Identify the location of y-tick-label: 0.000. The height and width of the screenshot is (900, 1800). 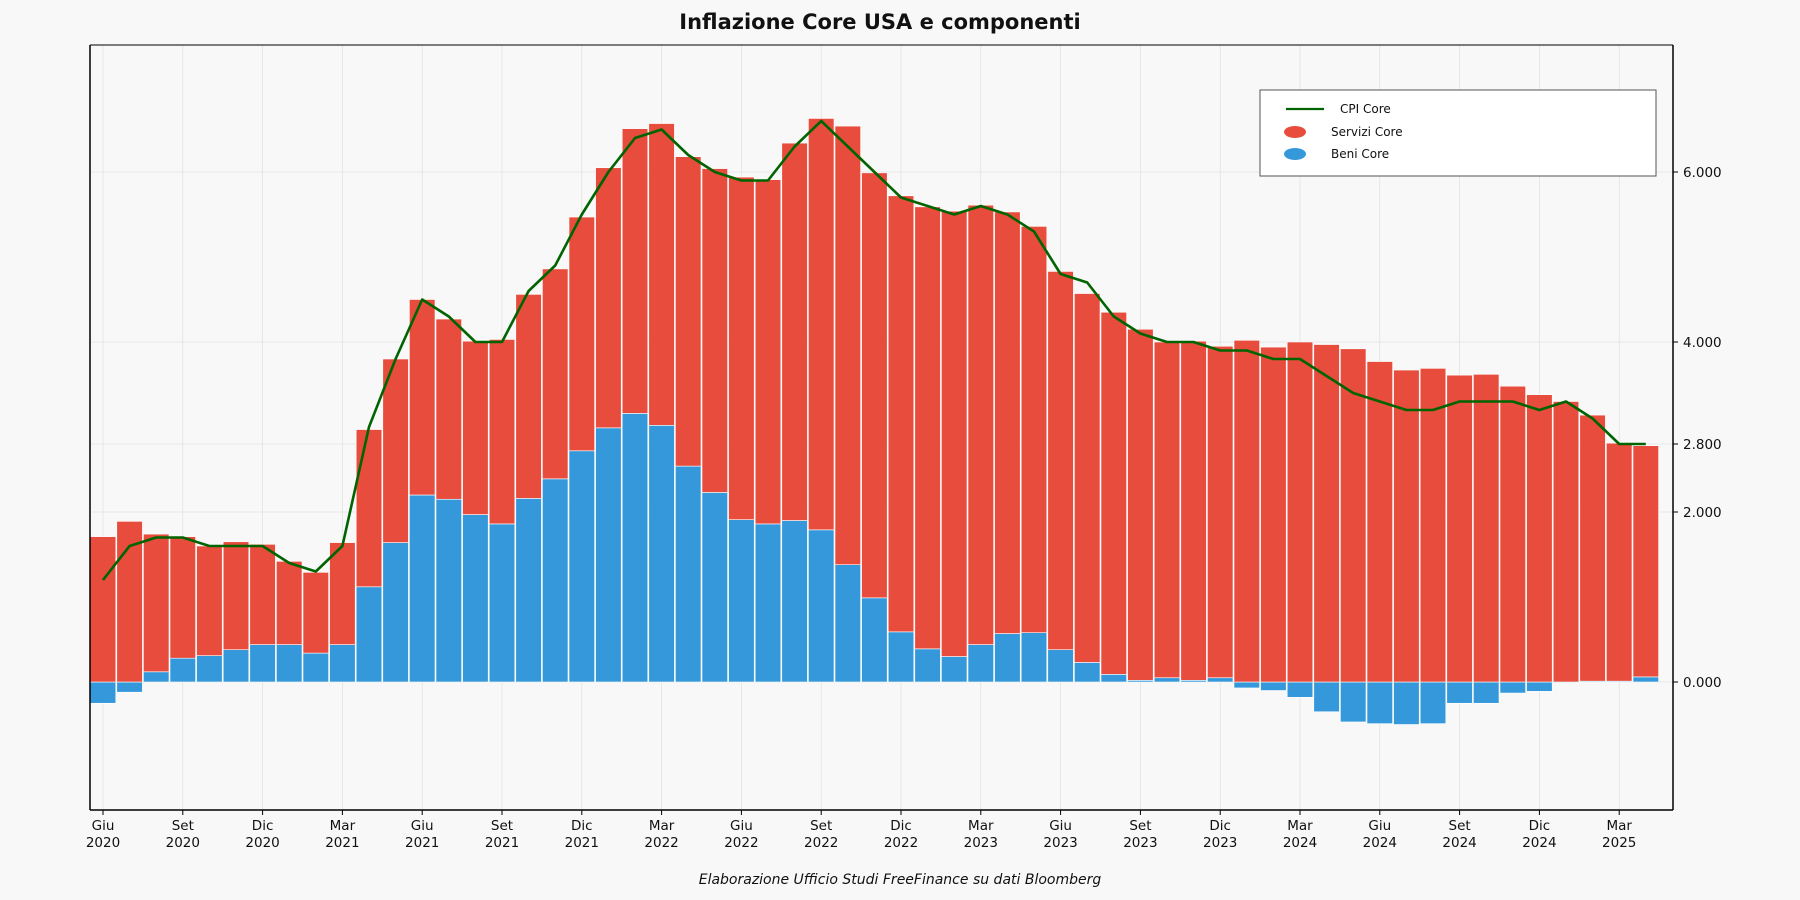
(1702, 683).